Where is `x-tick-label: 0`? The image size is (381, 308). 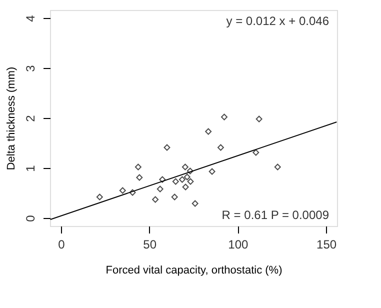
x-tick-label: 0 is located at coordinates (62, 245).